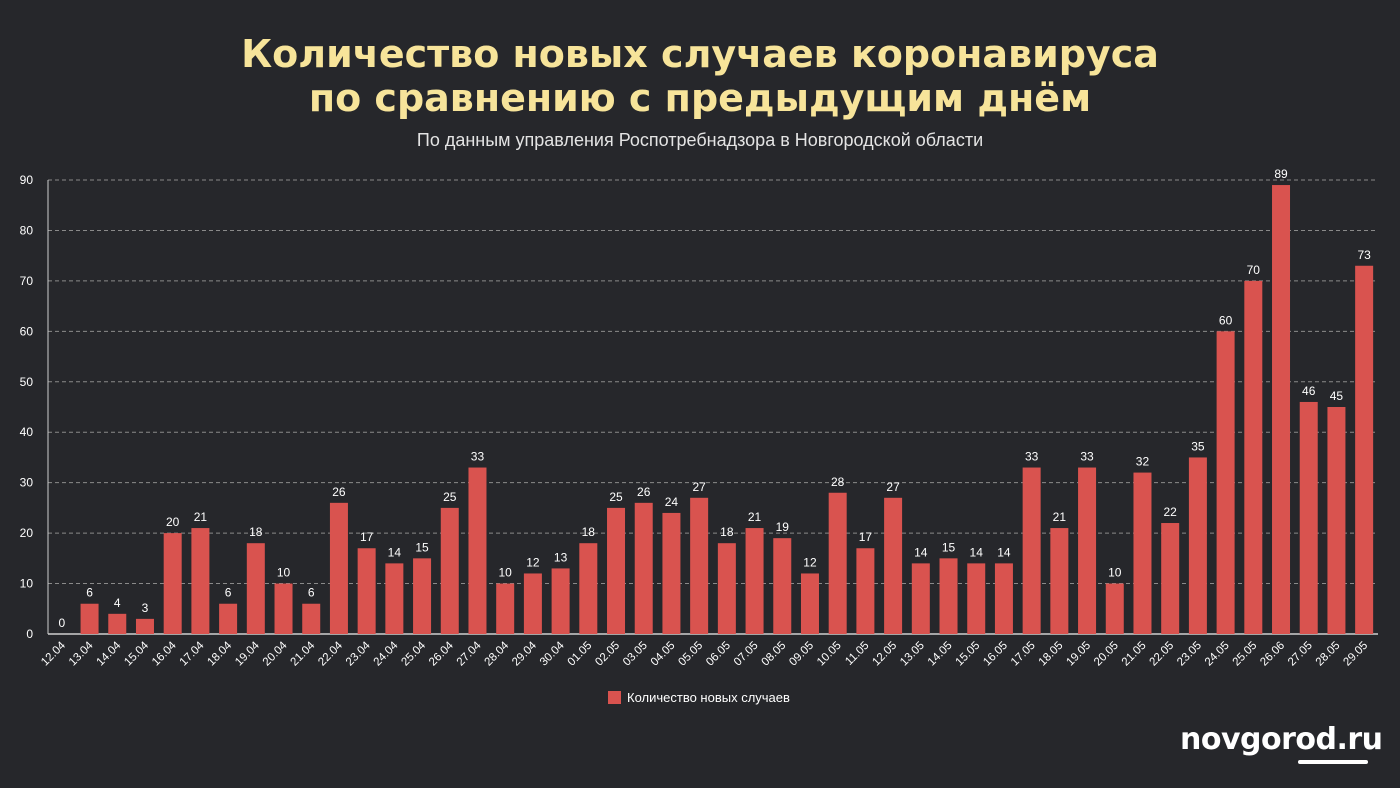 This screenshot has height=788, width=1400. Describe the element at coordinates (386, 653) in the screenshot. I see `x-tick-label: 24.04` at that location.